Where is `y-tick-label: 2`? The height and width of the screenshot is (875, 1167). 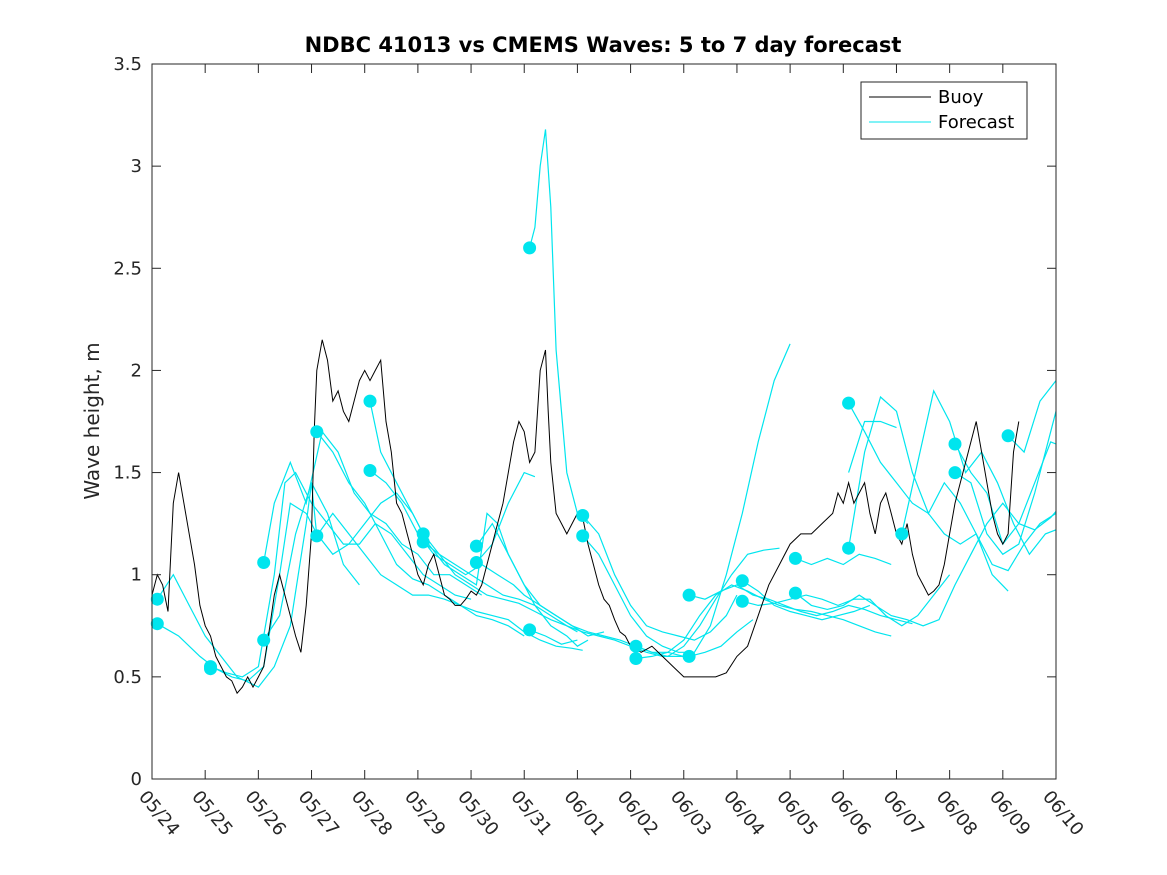 y-tick-label: 2 is located at coordinates (136, 370).